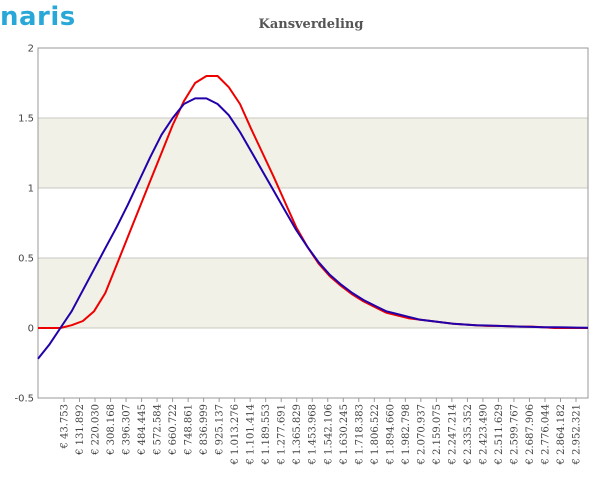 This screenshot has width=600, height=480. What do you see at coordinates (344, 434) in the screenshot?
I see `x-tick-label: € 1.630.245` at bounding box center [344, 434].